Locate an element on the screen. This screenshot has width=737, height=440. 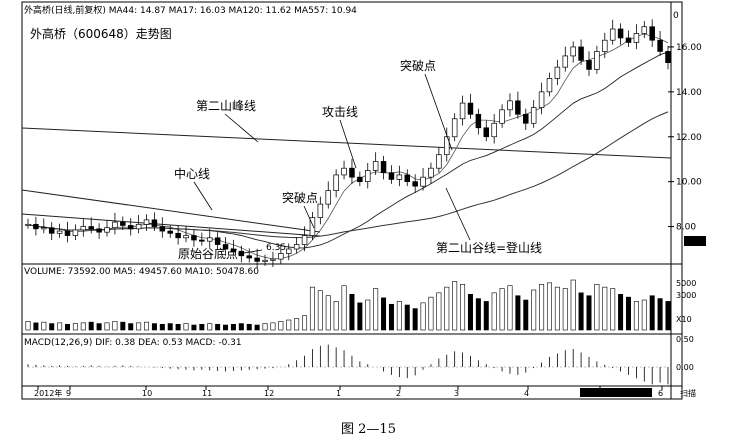
price-tick-label: 16.00 is located at coordinates (689, 48).